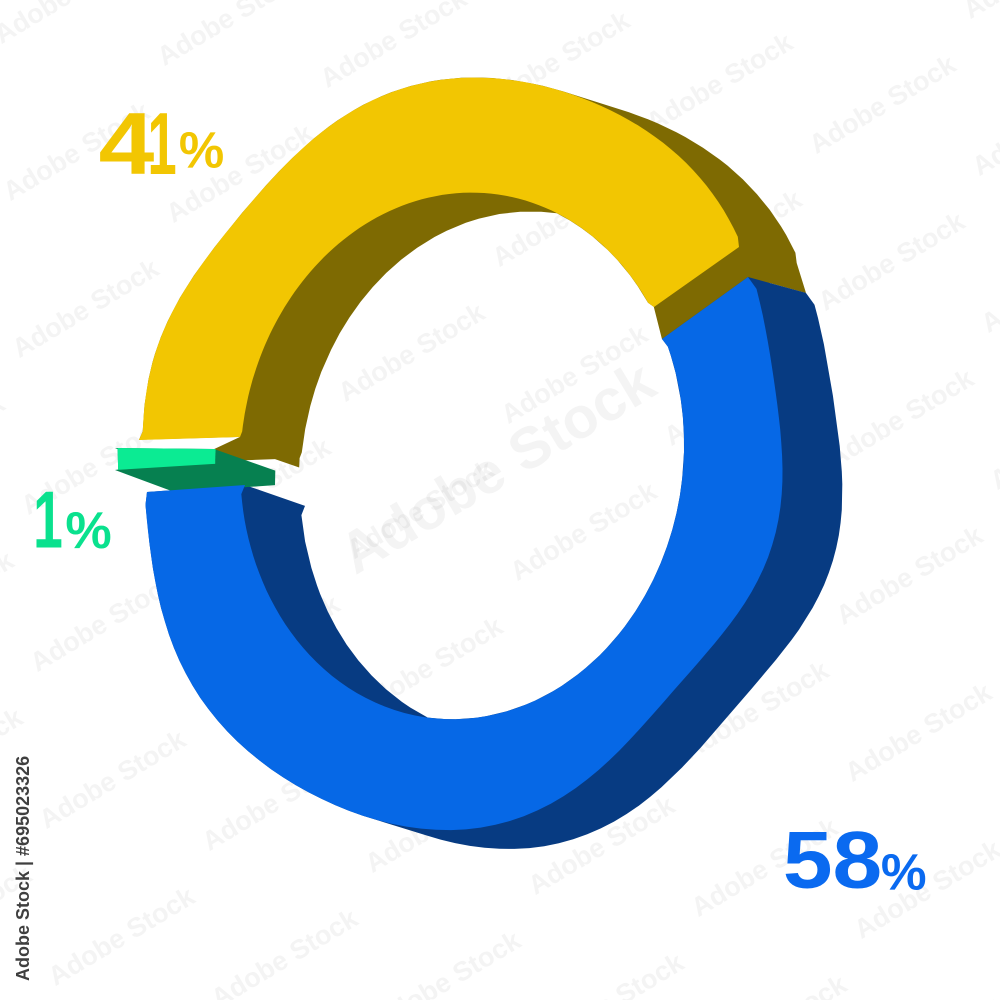 This screenshot has width=1000, height=1000. What do you see at coordinates (127, 143) in the screenshot?
I see `svg-text: 4` at bounding box center [127, 143].